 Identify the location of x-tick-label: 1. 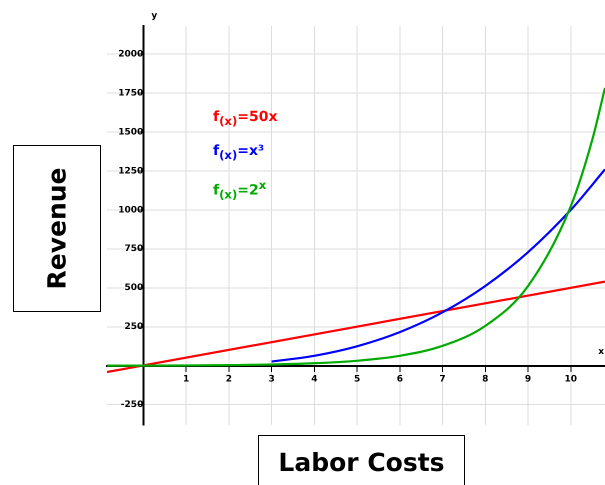
(186, 379).